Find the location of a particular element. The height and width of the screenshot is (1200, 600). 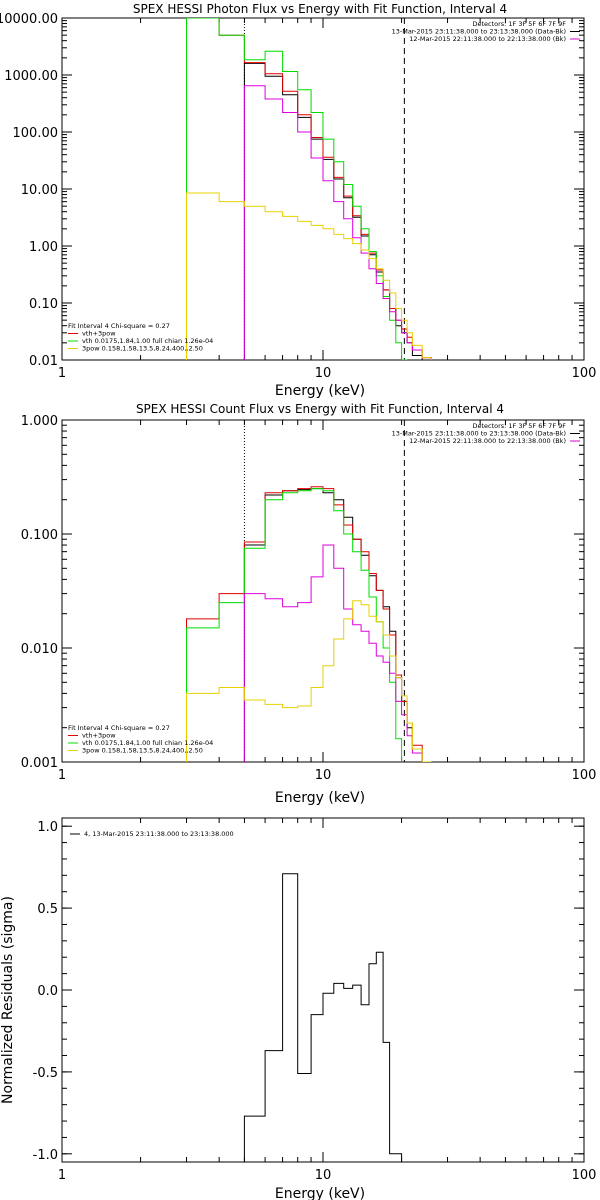

residuals-y-axis-label: Normalized Residuals (sigma) is located at coordinates (8, 1000).